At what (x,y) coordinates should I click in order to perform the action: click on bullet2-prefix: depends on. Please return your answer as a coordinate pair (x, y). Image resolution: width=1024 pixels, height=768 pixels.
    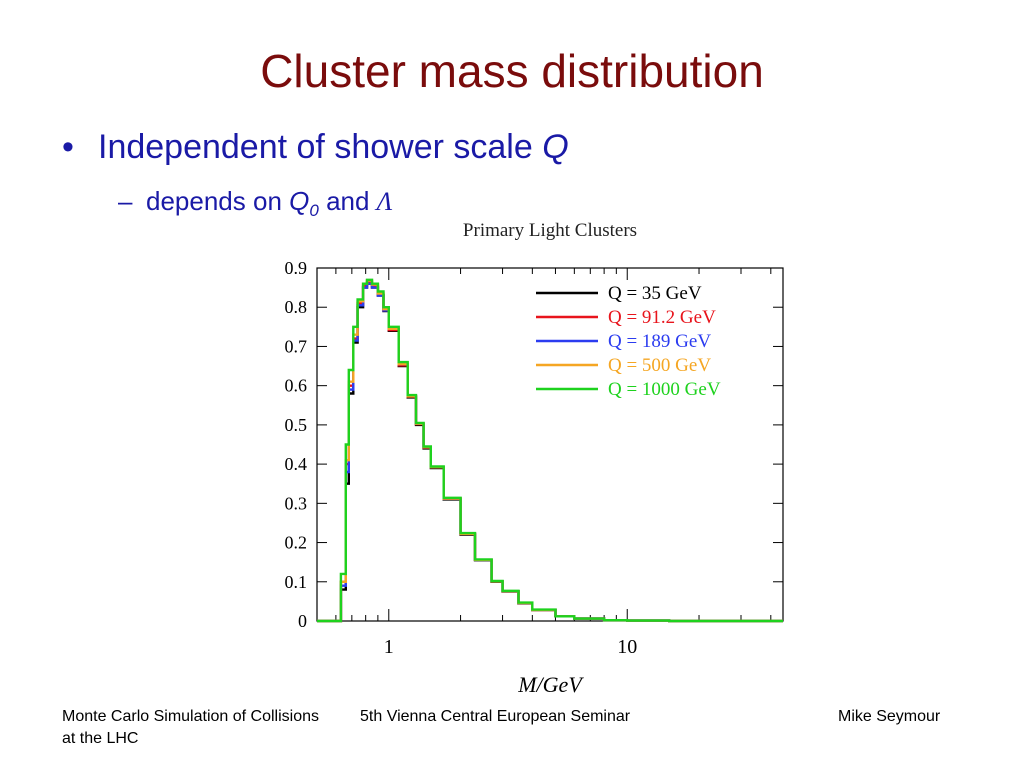
    Looking at the image, I should click on (218, 201).